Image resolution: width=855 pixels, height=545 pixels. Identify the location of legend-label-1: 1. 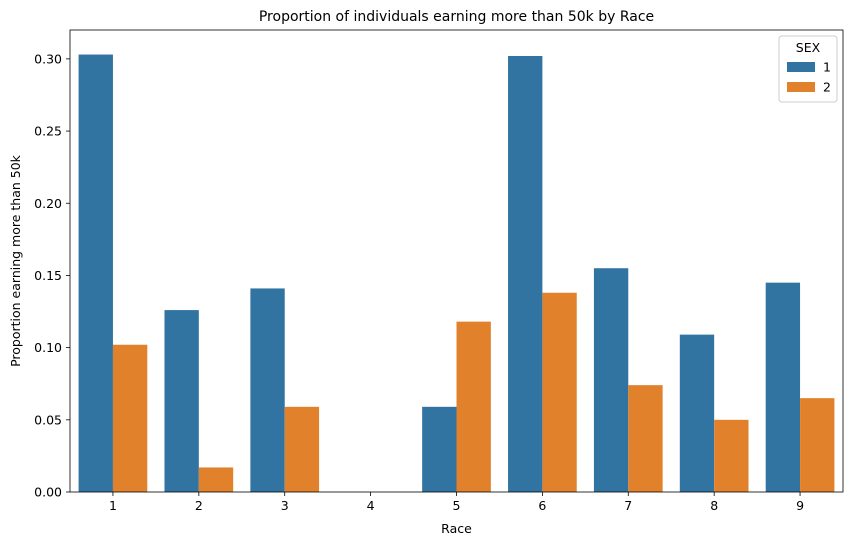
(827, 67).